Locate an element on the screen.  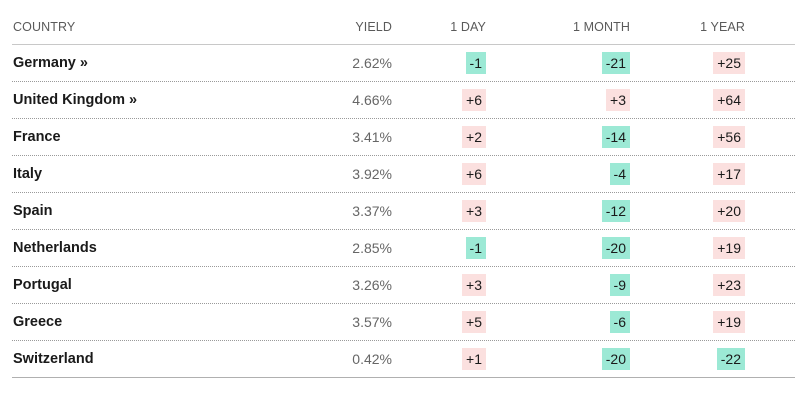
yield-value: 3.92% is located at coordinates (372, 174).